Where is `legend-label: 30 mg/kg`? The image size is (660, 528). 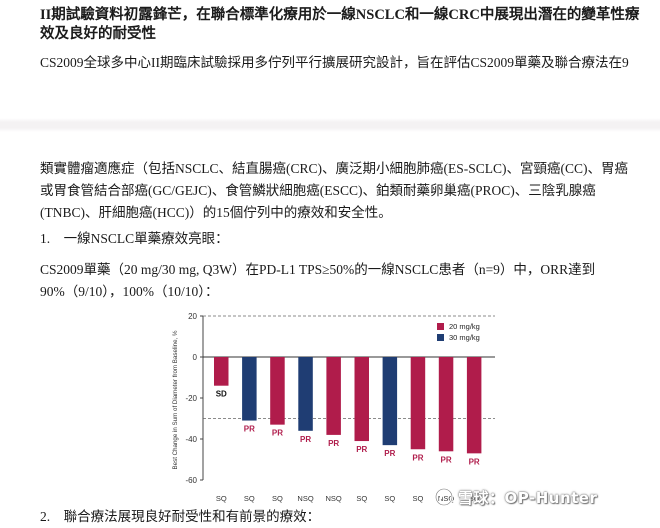 legend-label: 30 mg/kg is located at coordinates (464, 337).